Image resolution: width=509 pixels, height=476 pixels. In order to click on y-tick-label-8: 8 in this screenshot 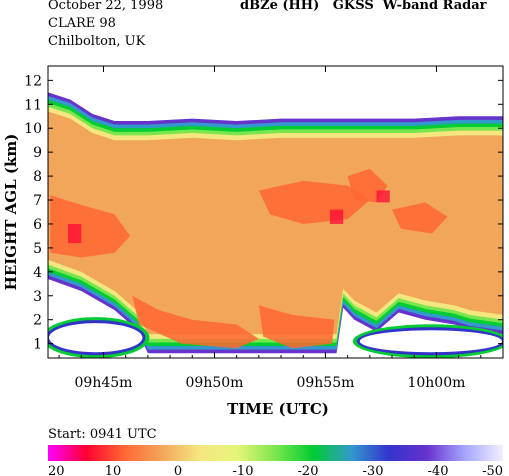, I will do `click(37, 177)`.